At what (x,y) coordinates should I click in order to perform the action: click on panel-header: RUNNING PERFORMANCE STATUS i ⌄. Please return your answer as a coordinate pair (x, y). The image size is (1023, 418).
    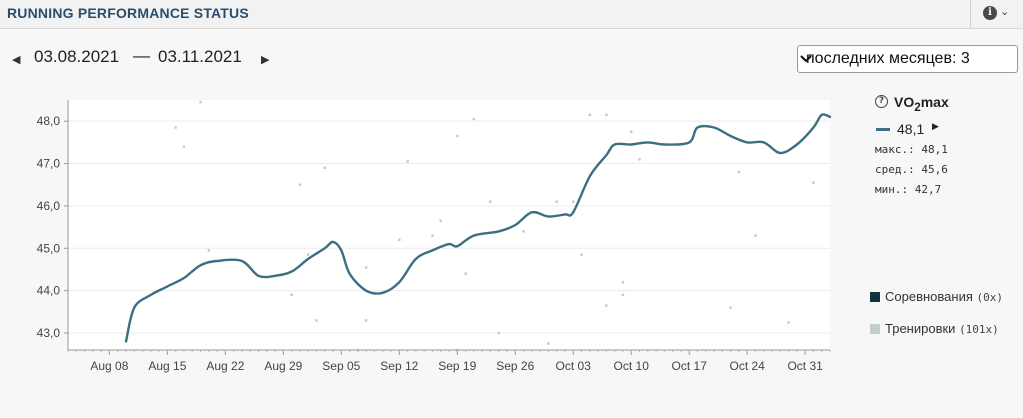
    Looking at the image, I should click on (511, 14).